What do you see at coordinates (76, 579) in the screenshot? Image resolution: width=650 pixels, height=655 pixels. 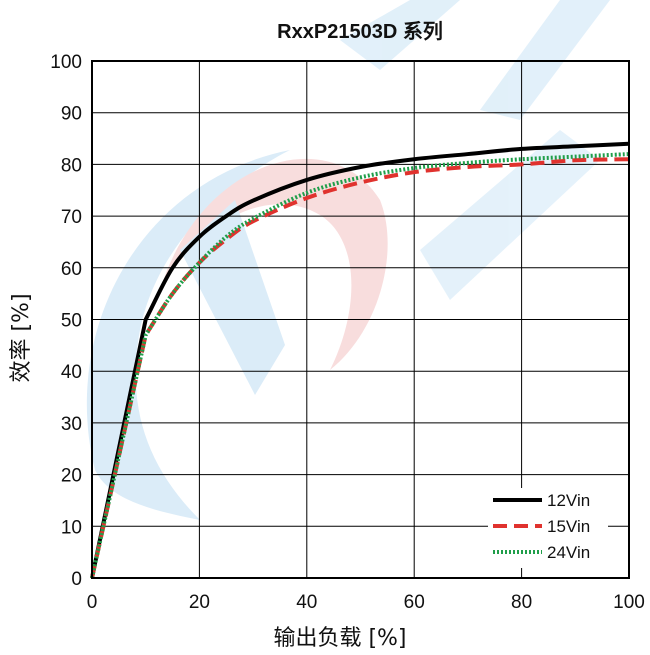 I see `y-tick-label: 0` at bounding box center [76, 579].